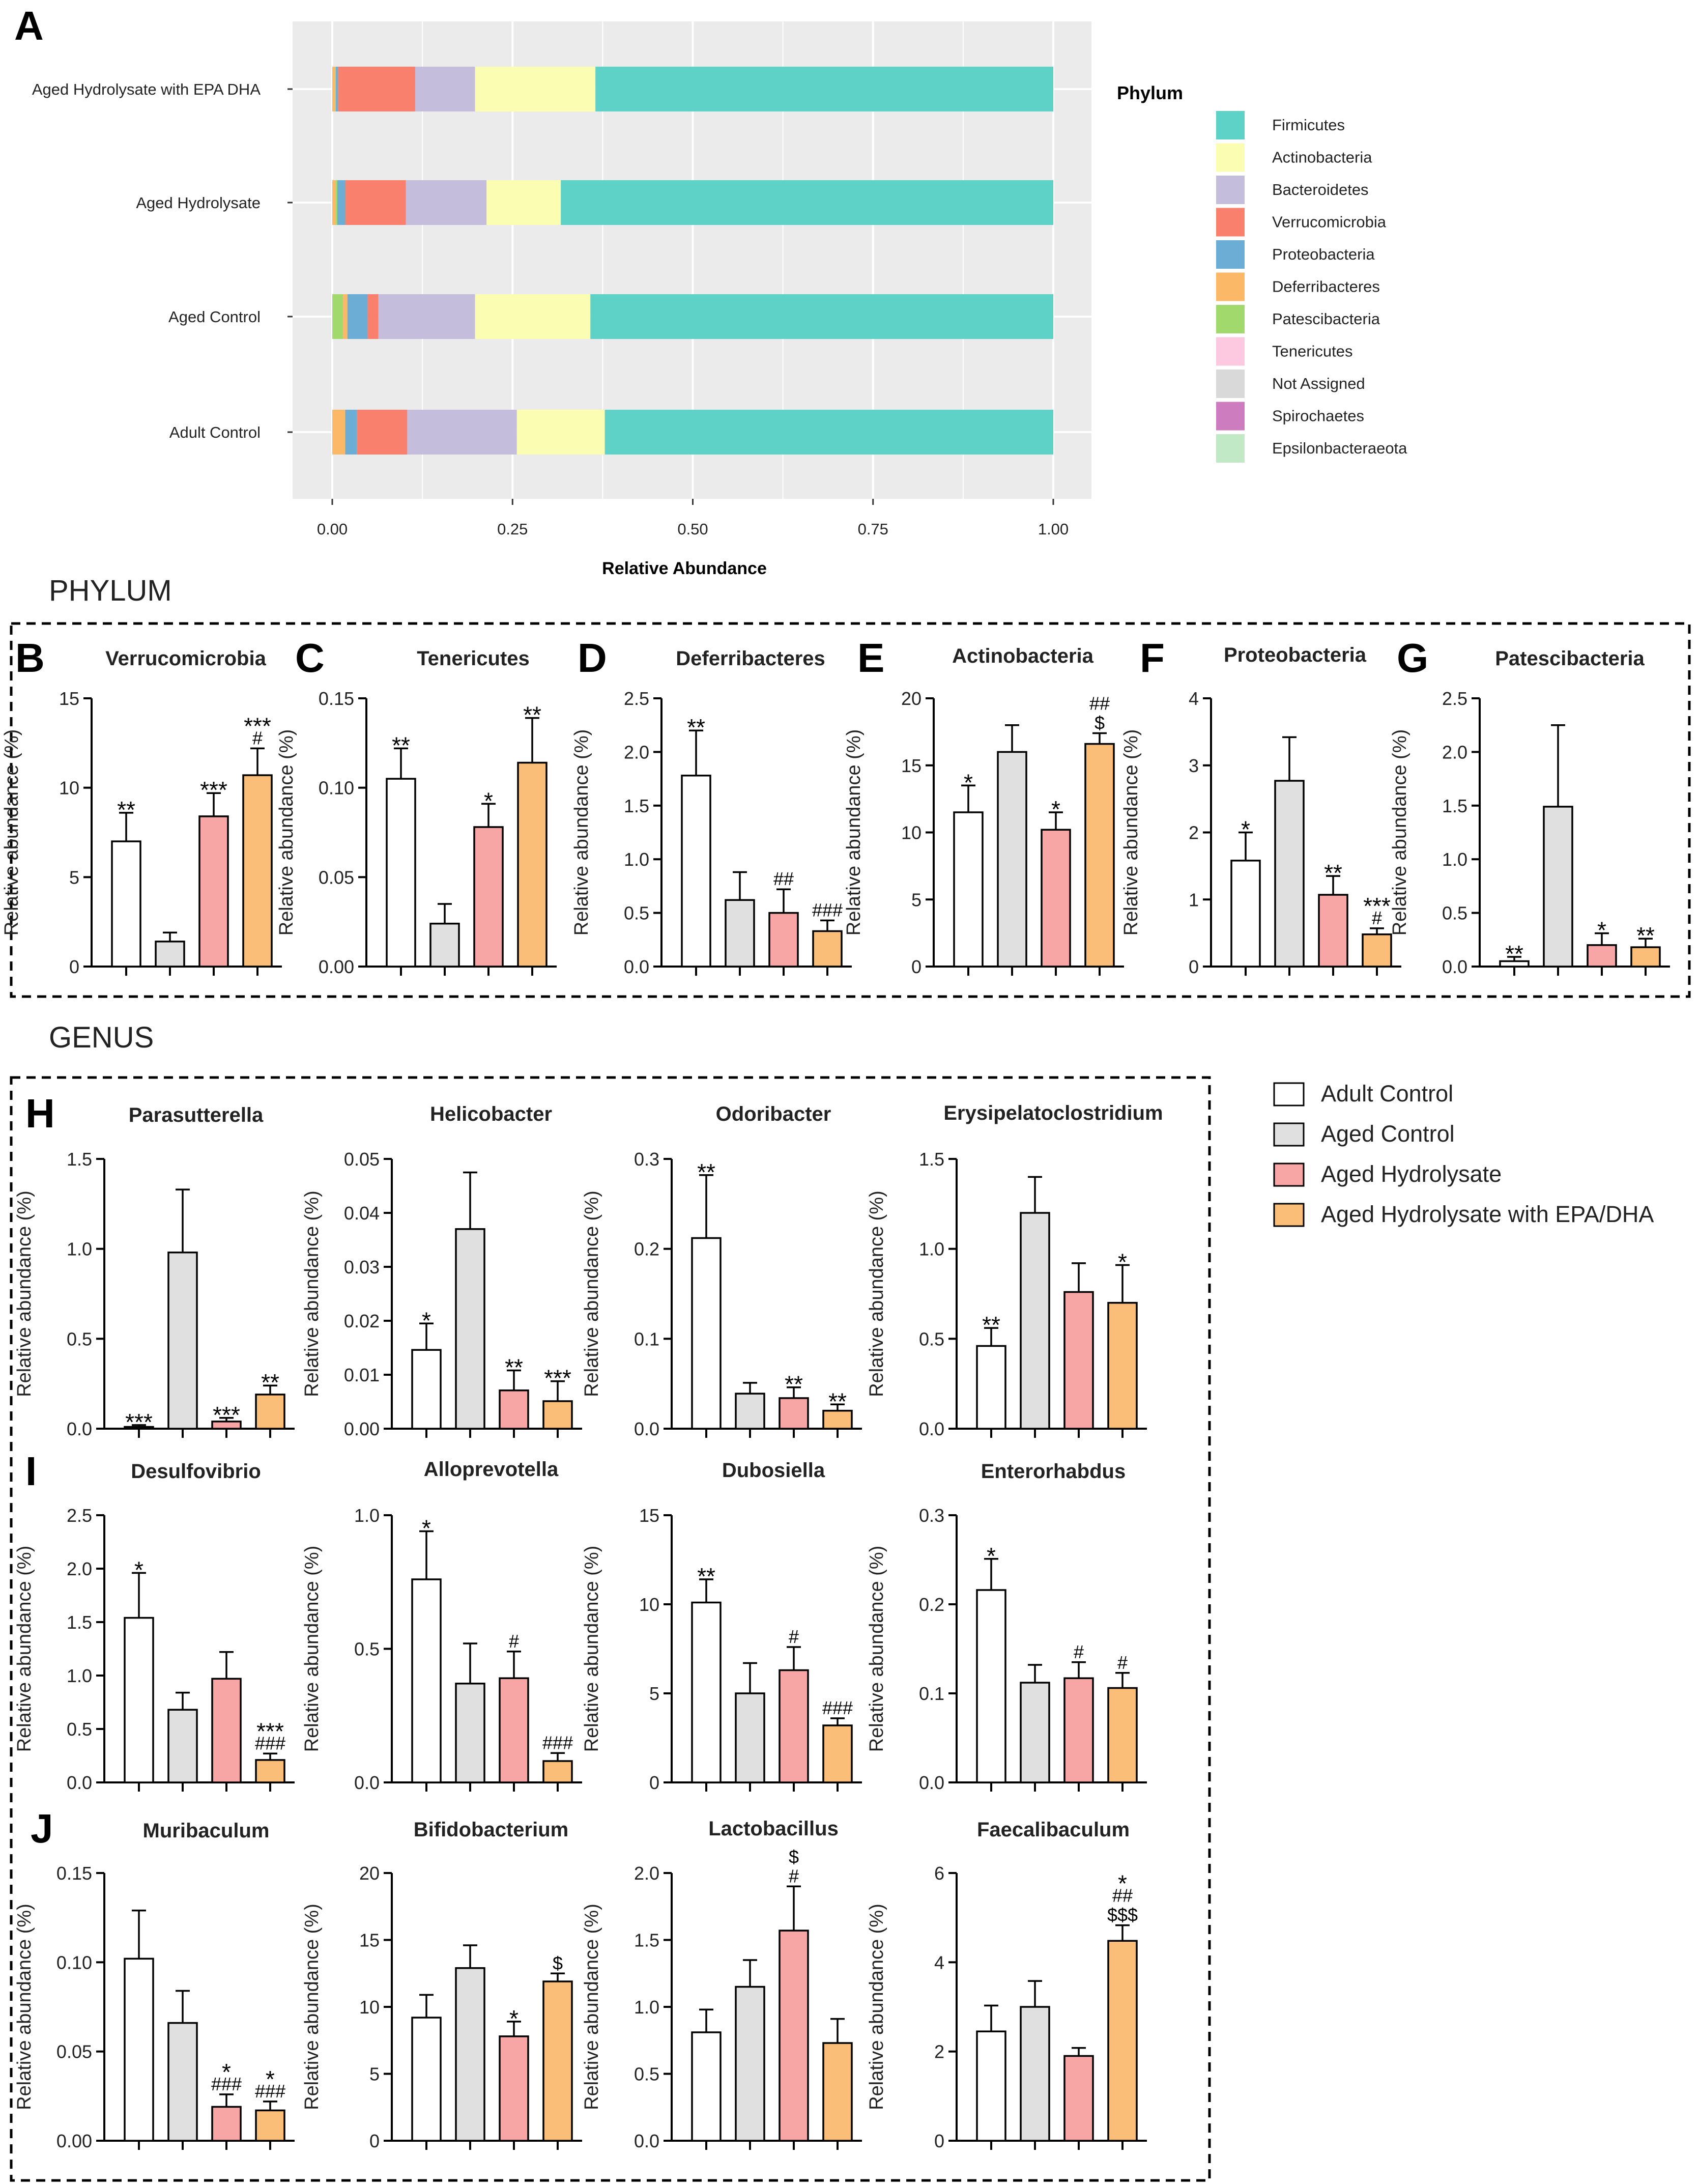  What do you see at coordinates (636, 966) in the screenshot?
I see `y-tick-label: 0.0` at bounding box center [636, 966].